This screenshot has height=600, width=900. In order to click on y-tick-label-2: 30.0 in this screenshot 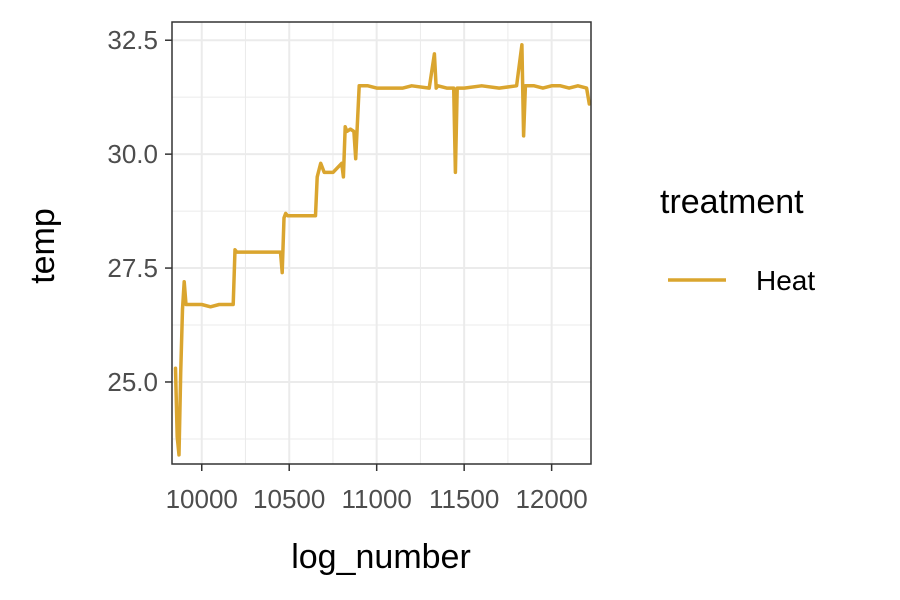, I will do `click(132, 154)`.